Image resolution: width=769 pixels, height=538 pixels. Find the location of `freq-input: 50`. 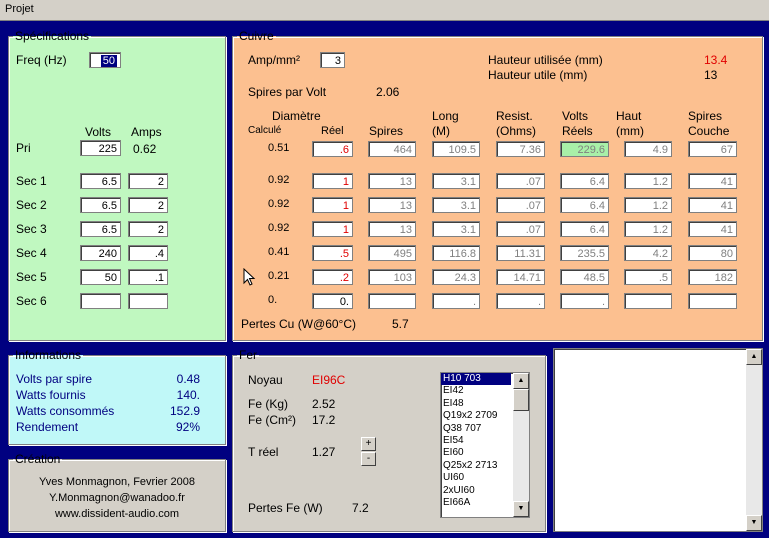

freq-input: 50 is located at coordinates (105, 60).